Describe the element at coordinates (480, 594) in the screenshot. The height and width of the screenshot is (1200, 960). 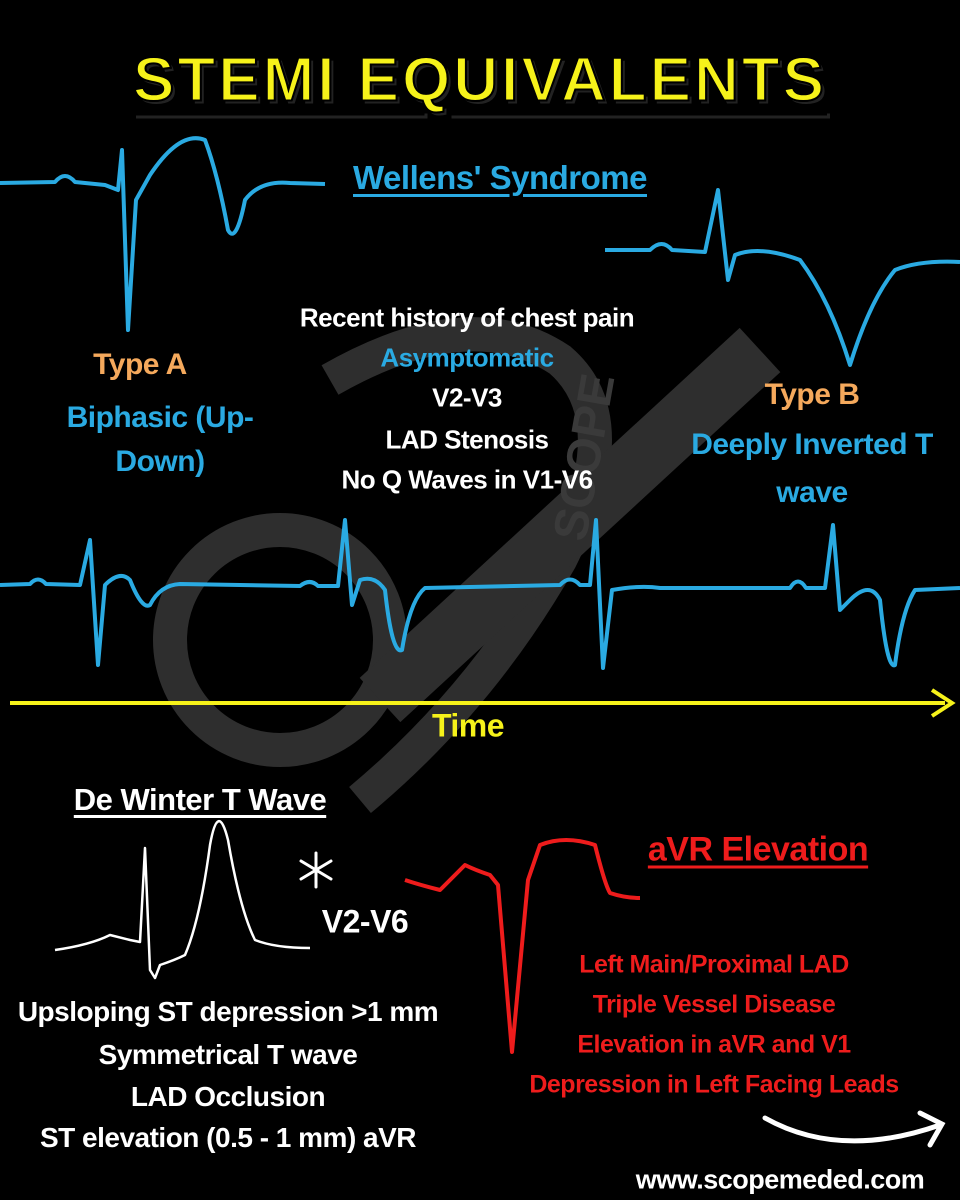
I see `ecg-rhythm-strip` at that location.